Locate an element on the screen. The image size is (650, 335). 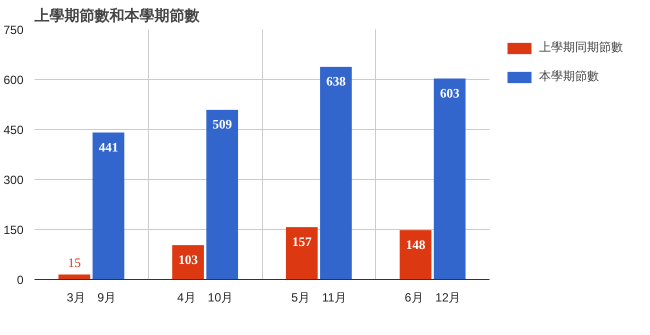
chart-title: 上學期節數和本學期節數 is located at coordinates (117, 16).